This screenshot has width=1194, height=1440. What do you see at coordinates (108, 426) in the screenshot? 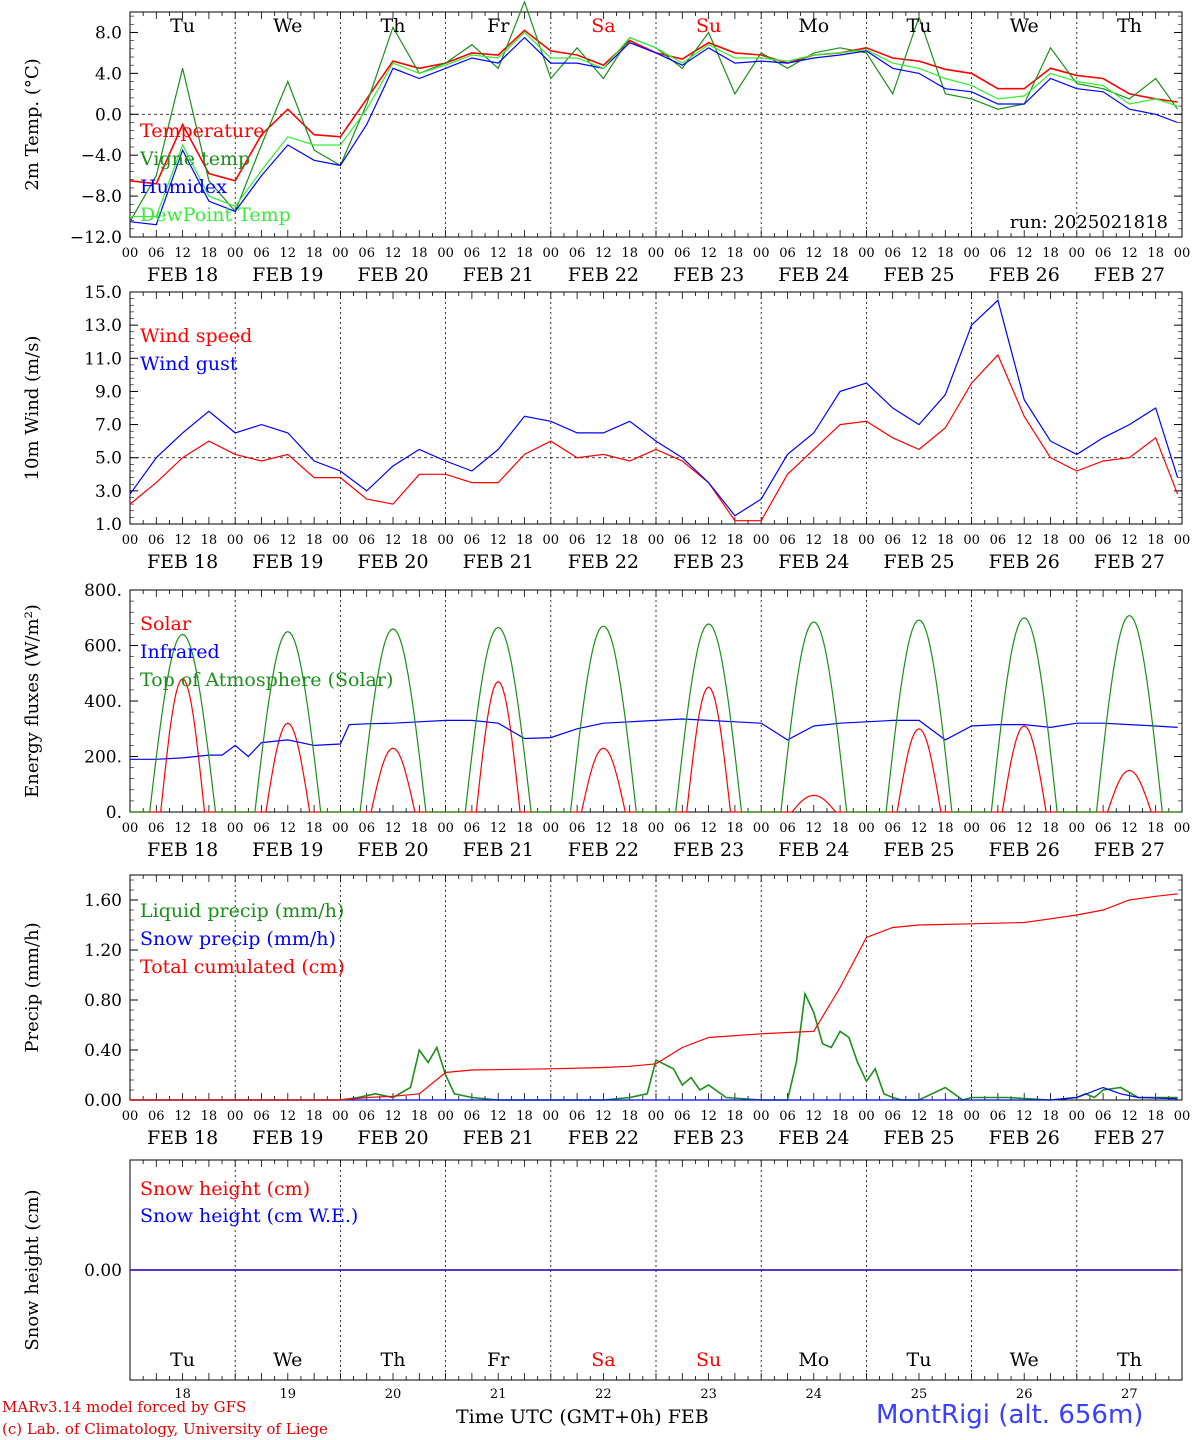
I see `y-tick-label: 7.0` at bounding box center [108, 426].